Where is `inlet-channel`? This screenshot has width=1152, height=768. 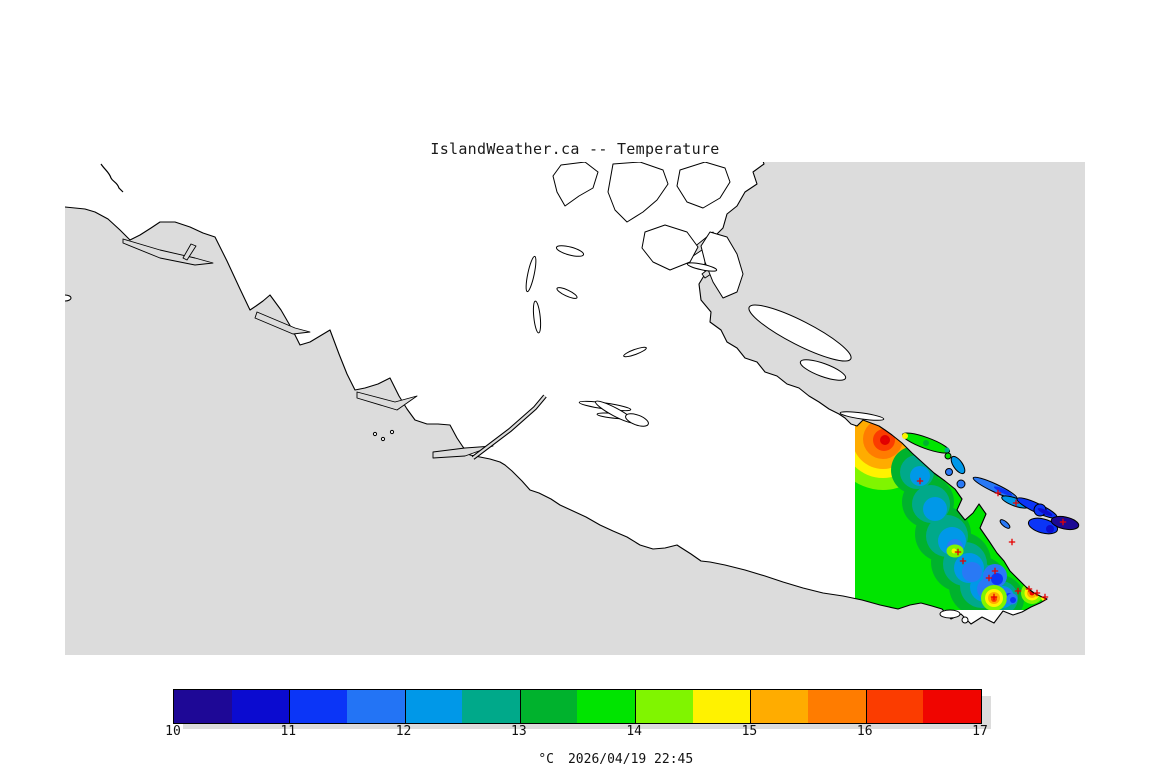 inlet-channel is located at coordinates (509, 427).